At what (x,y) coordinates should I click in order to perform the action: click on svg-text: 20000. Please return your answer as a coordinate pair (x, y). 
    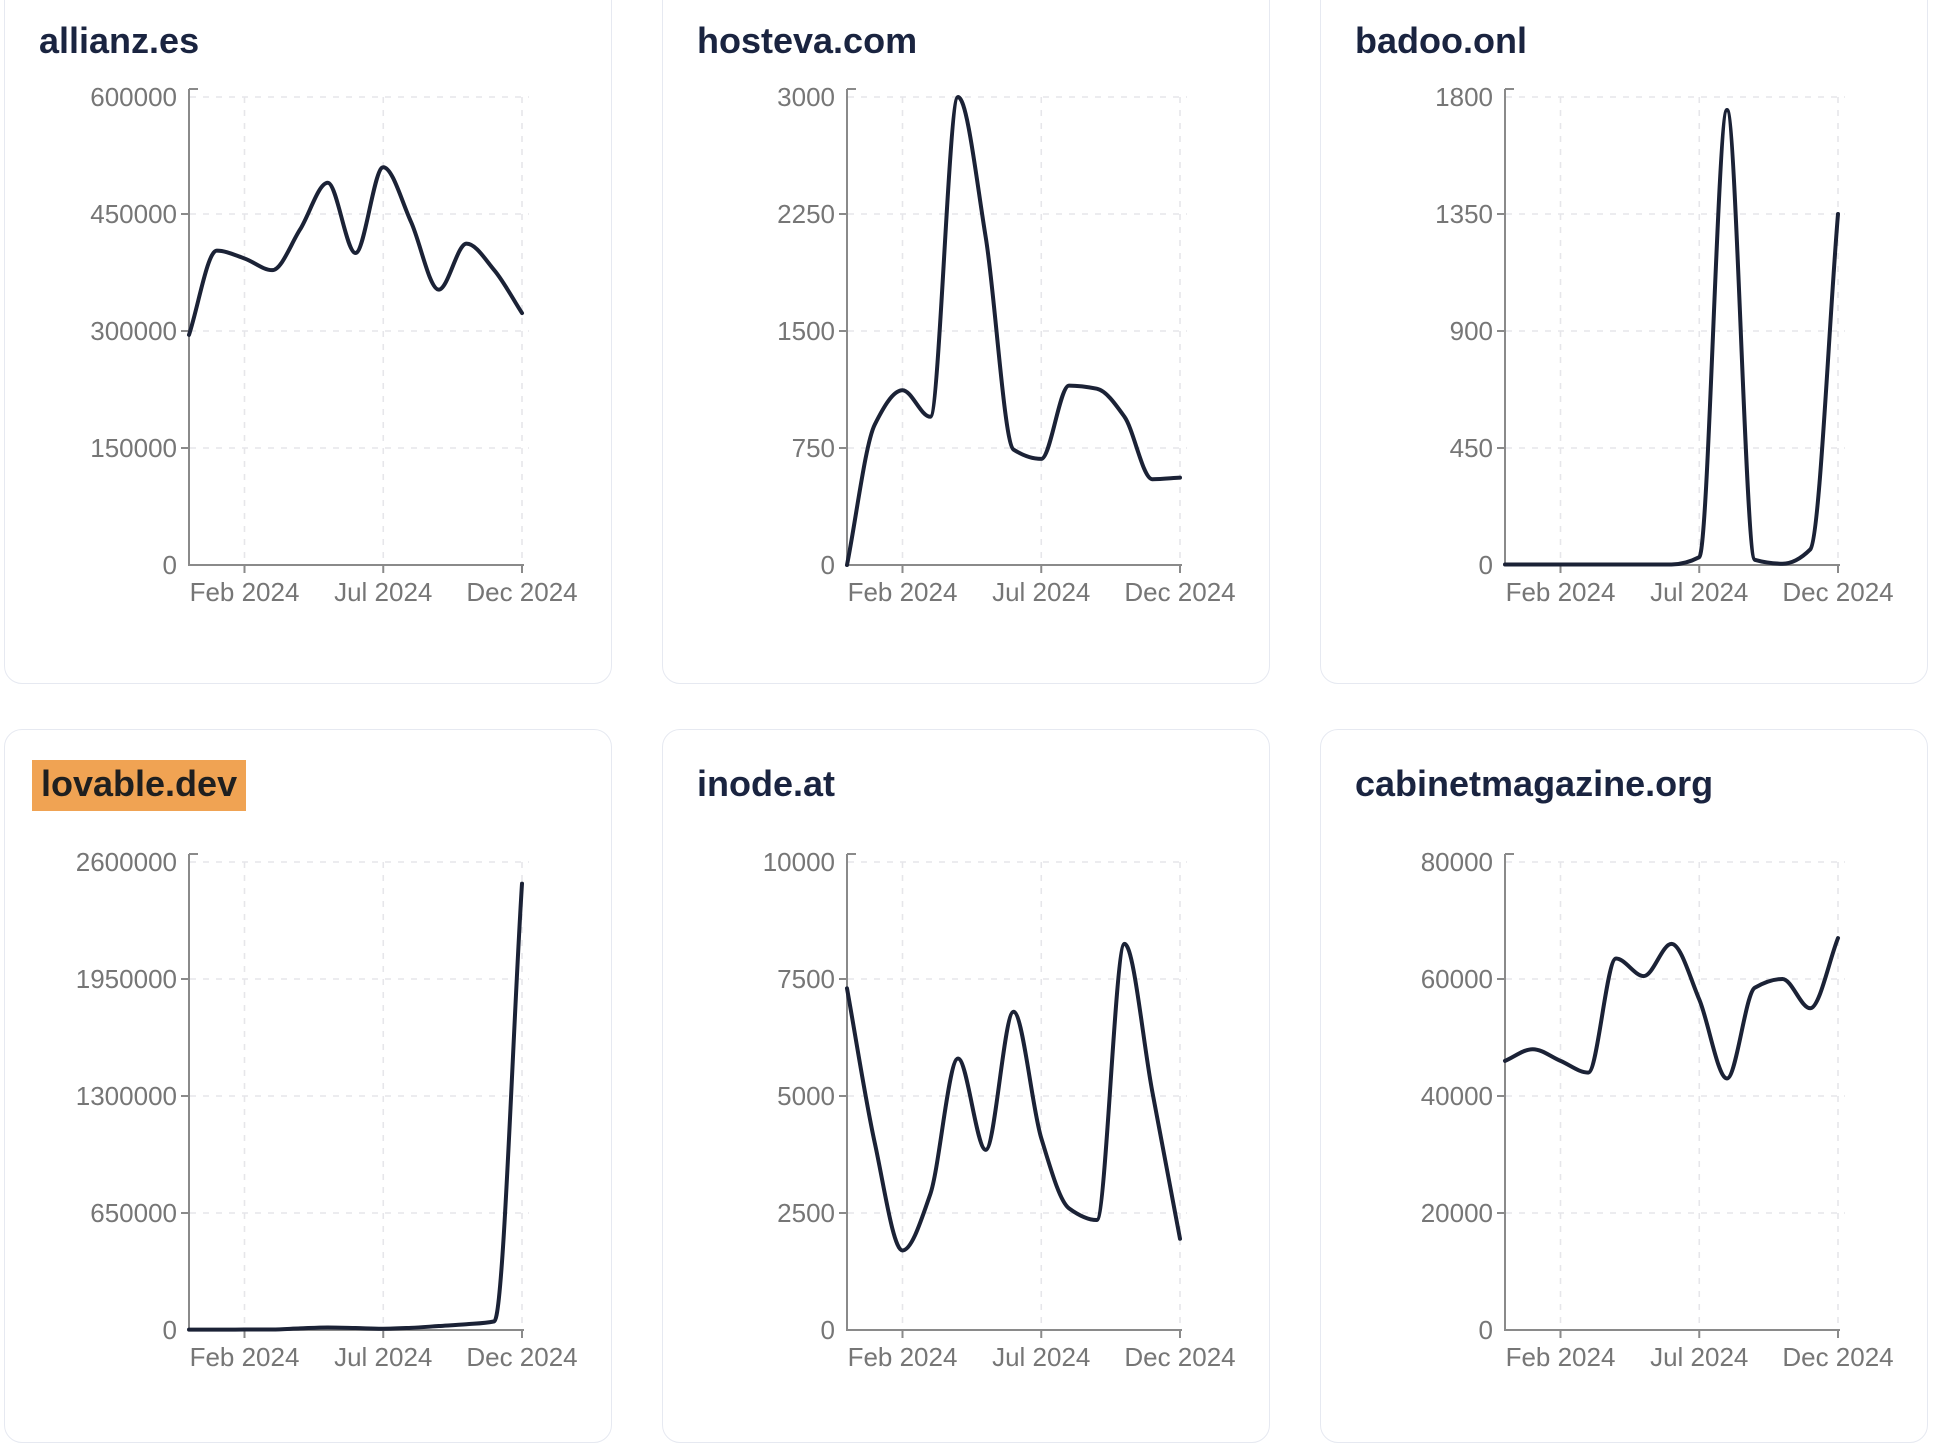
    Looking at the image, I should click on (1457, 1213).